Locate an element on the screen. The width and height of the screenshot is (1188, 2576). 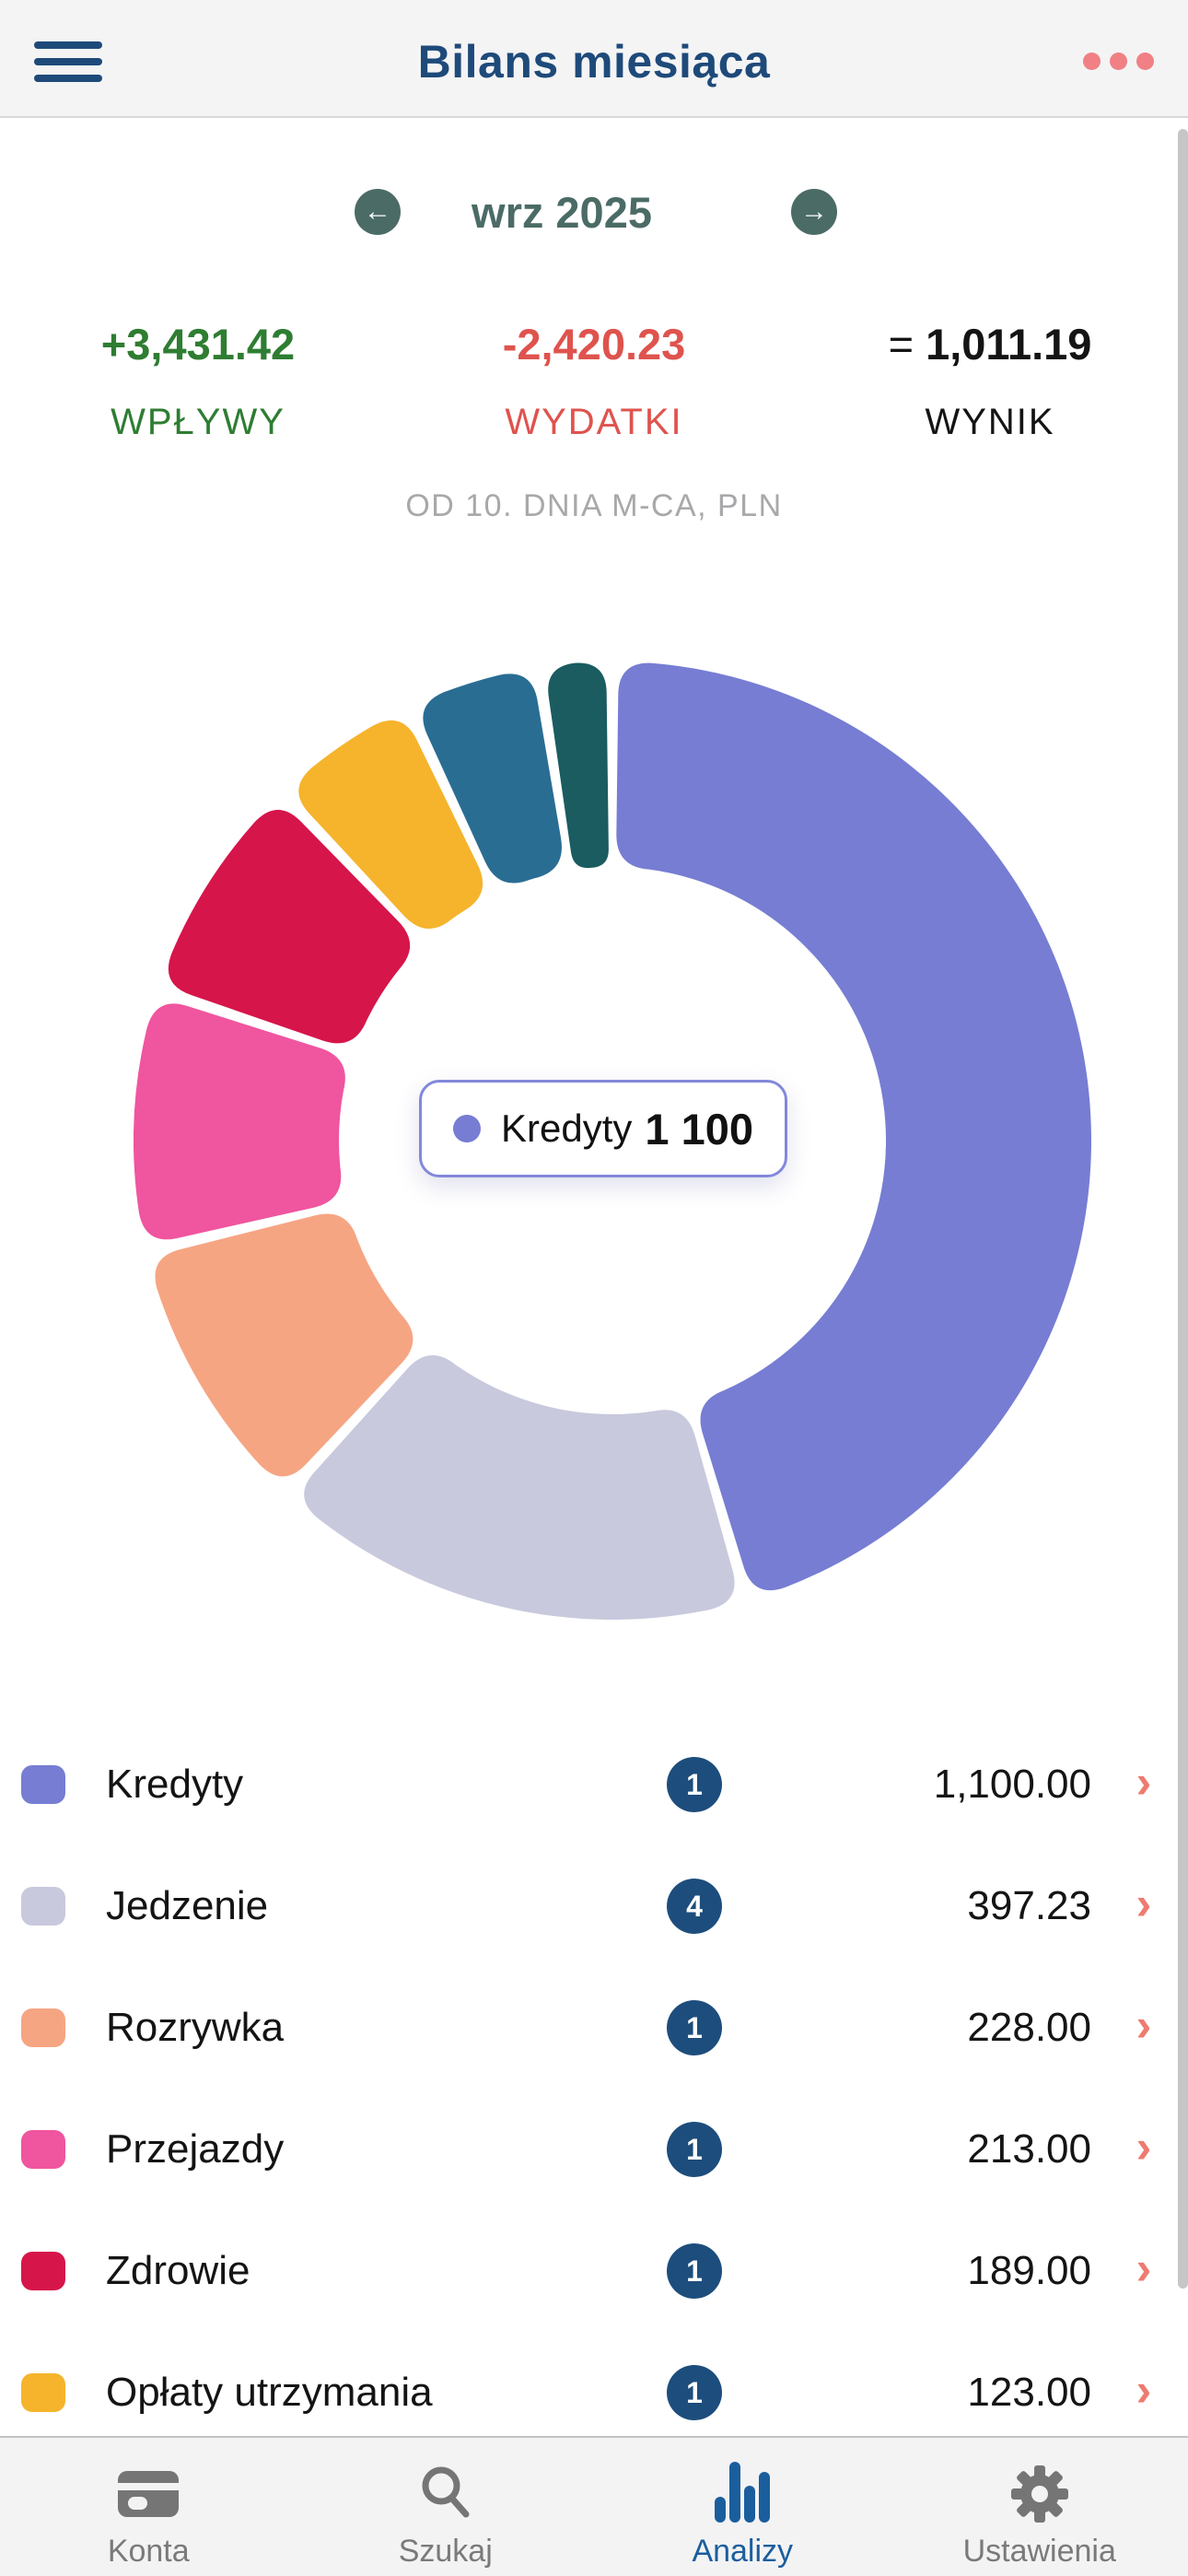
tooltip-category-label: Kredyty is located at coordinates (567, 1128).